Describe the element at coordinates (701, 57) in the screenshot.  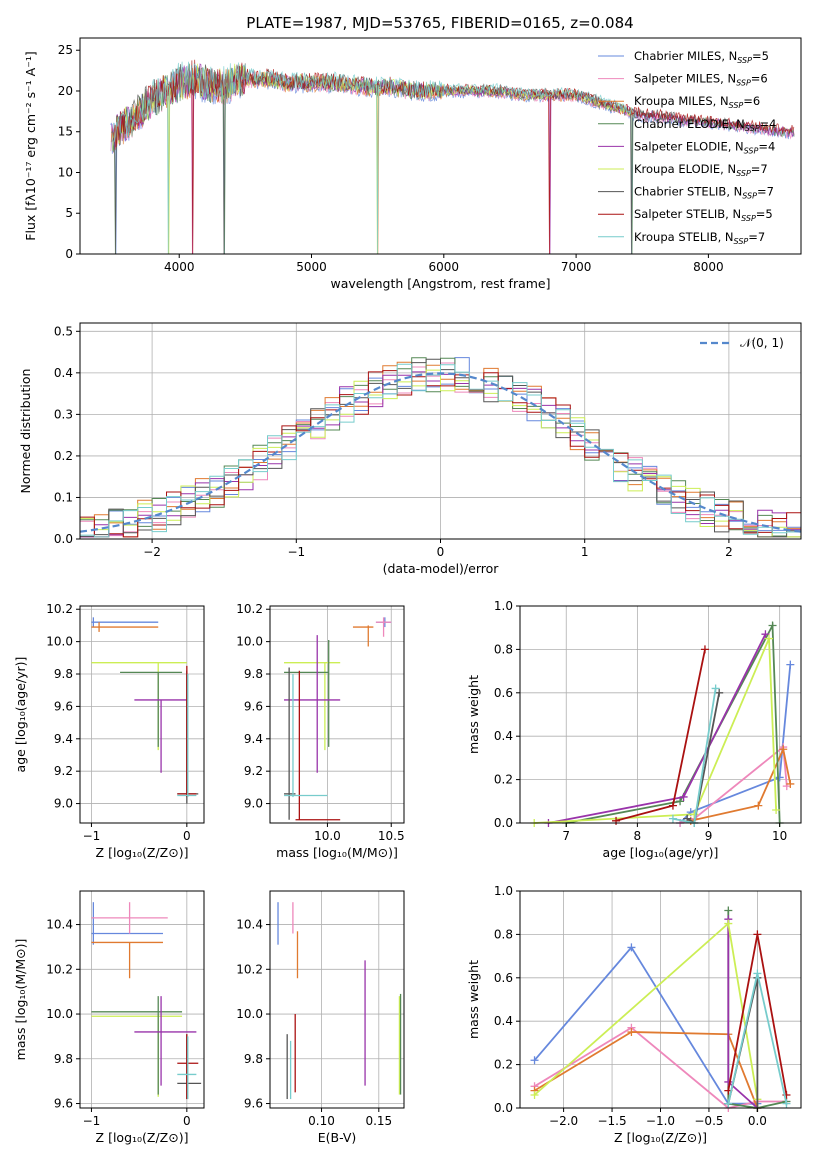
I see `legend-label: Chabrier MILES, NSSP=5` at that location.